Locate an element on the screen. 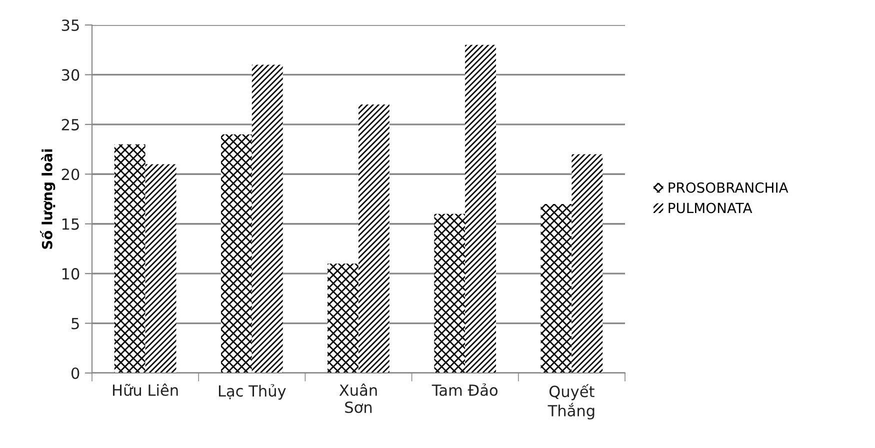  x-tick-label: Hữu Liên is located at coordinates (145, 390).